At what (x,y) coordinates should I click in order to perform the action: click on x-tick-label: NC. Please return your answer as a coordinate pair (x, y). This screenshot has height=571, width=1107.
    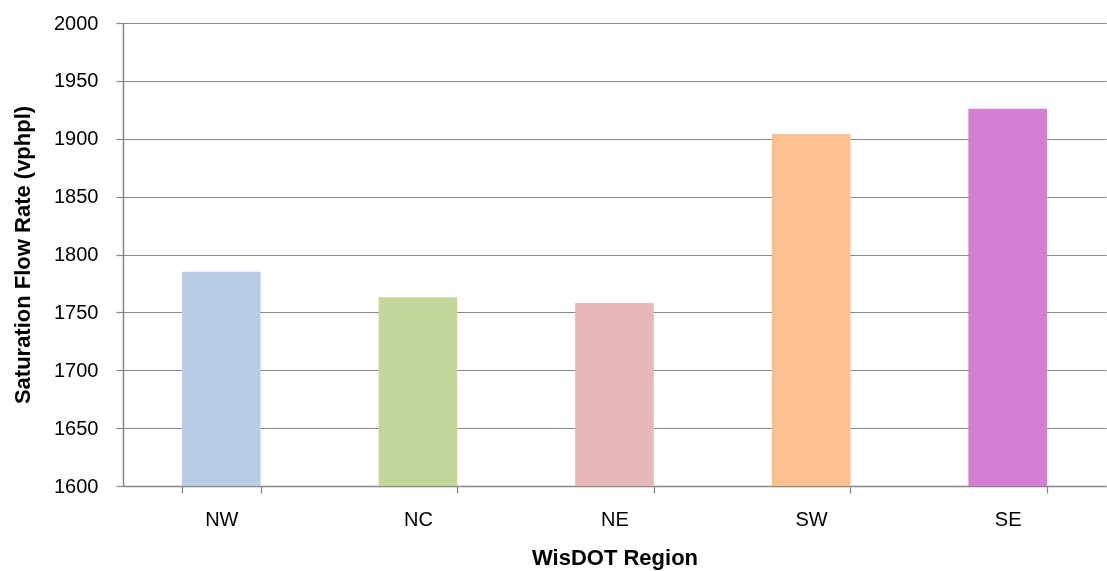
    Looking at the image, I should click on (418, 518).